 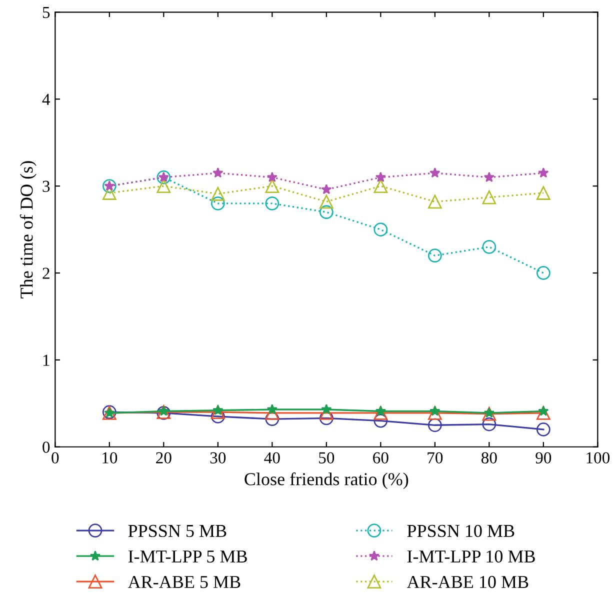 What do you see at coordinates (489, 458) in the screenshot?
I see `x-tick-label: 80` at bounding box center [489, 458].